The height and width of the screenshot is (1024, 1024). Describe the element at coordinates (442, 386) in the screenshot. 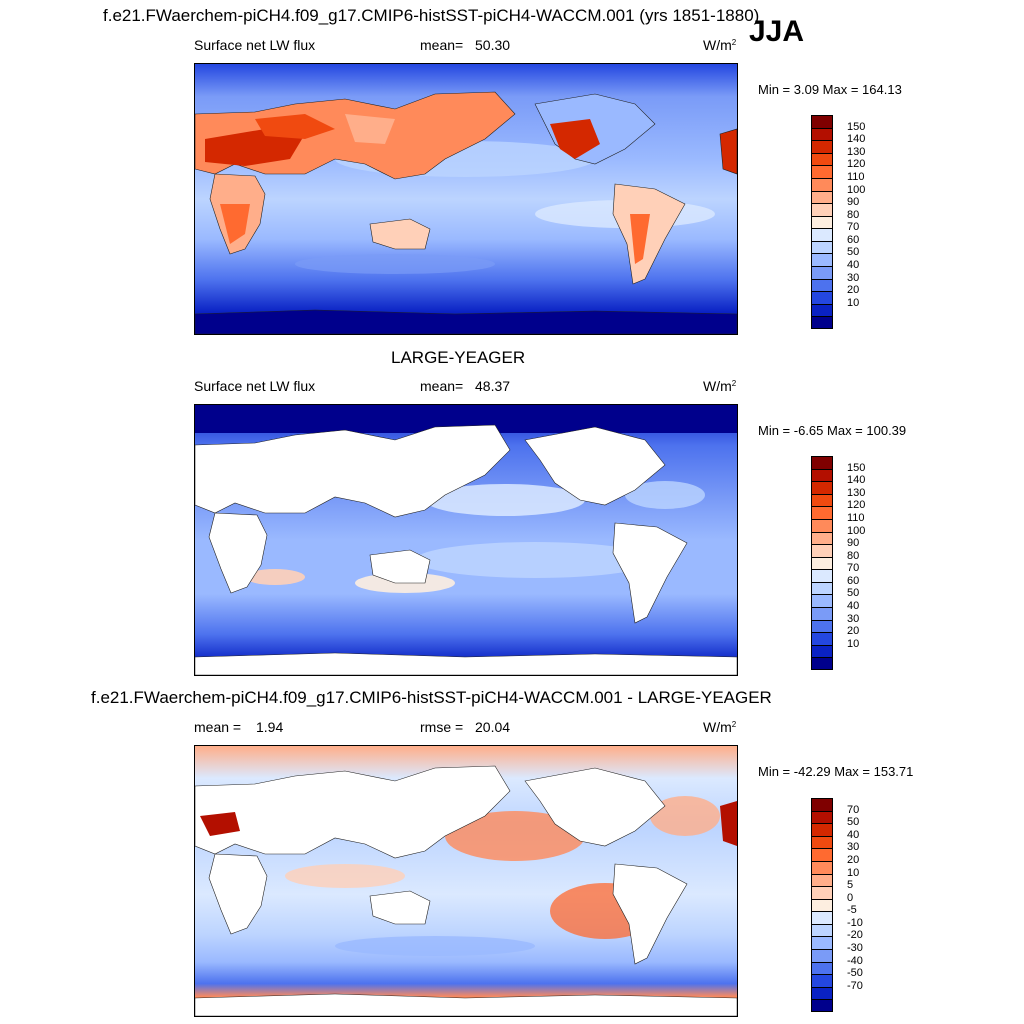

I see `panel2-mean-label: mean=` at that location.